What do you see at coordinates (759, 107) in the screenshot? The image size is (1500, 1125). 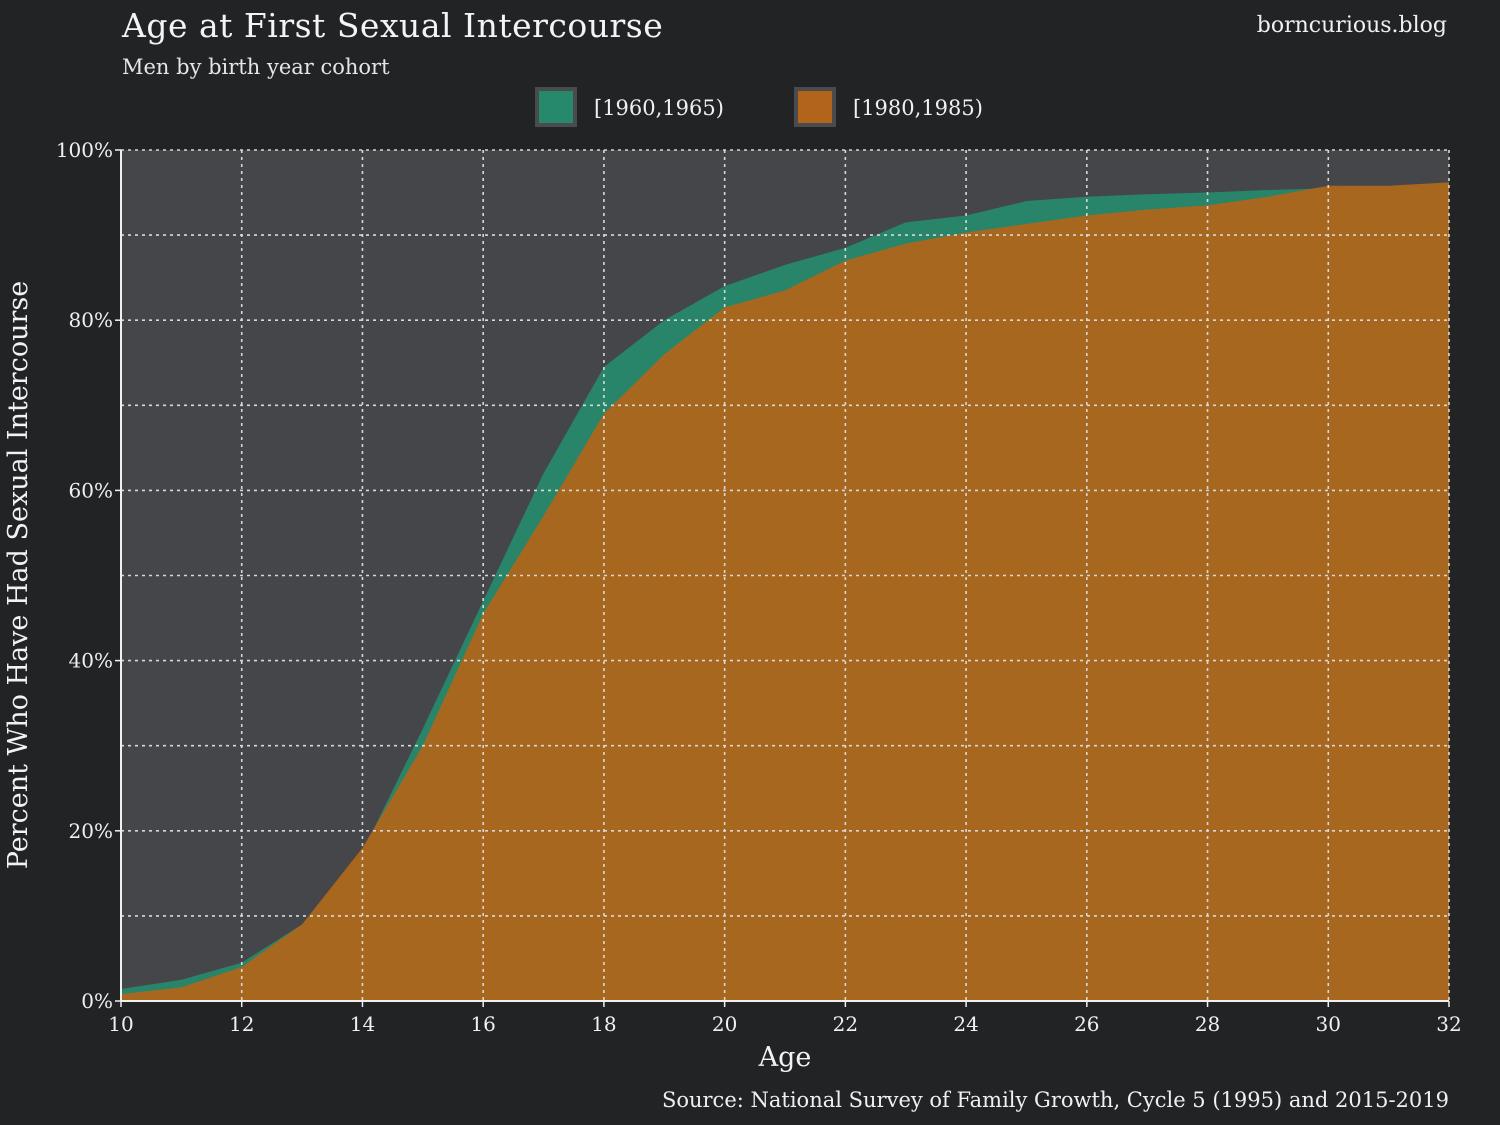 I see `legend: [1960,1965) [1980,1985)` at bounding box center [759, 107].